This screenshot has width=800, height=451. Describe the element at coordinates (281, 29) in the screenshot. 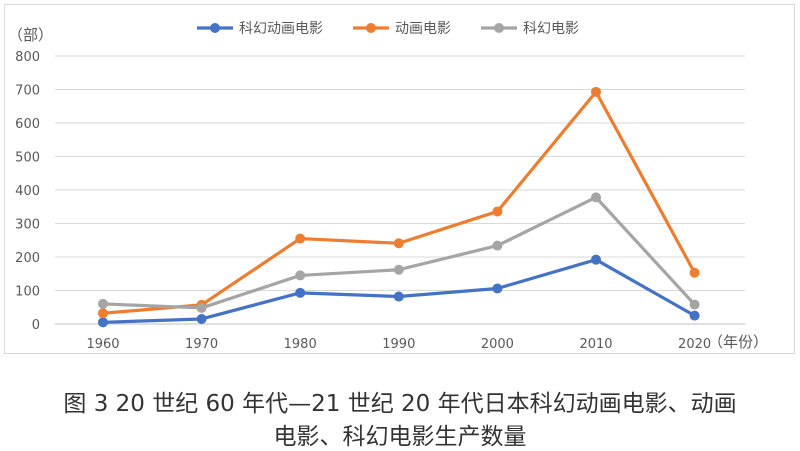

I see `legend-label: 科幻动画电影` at that location.